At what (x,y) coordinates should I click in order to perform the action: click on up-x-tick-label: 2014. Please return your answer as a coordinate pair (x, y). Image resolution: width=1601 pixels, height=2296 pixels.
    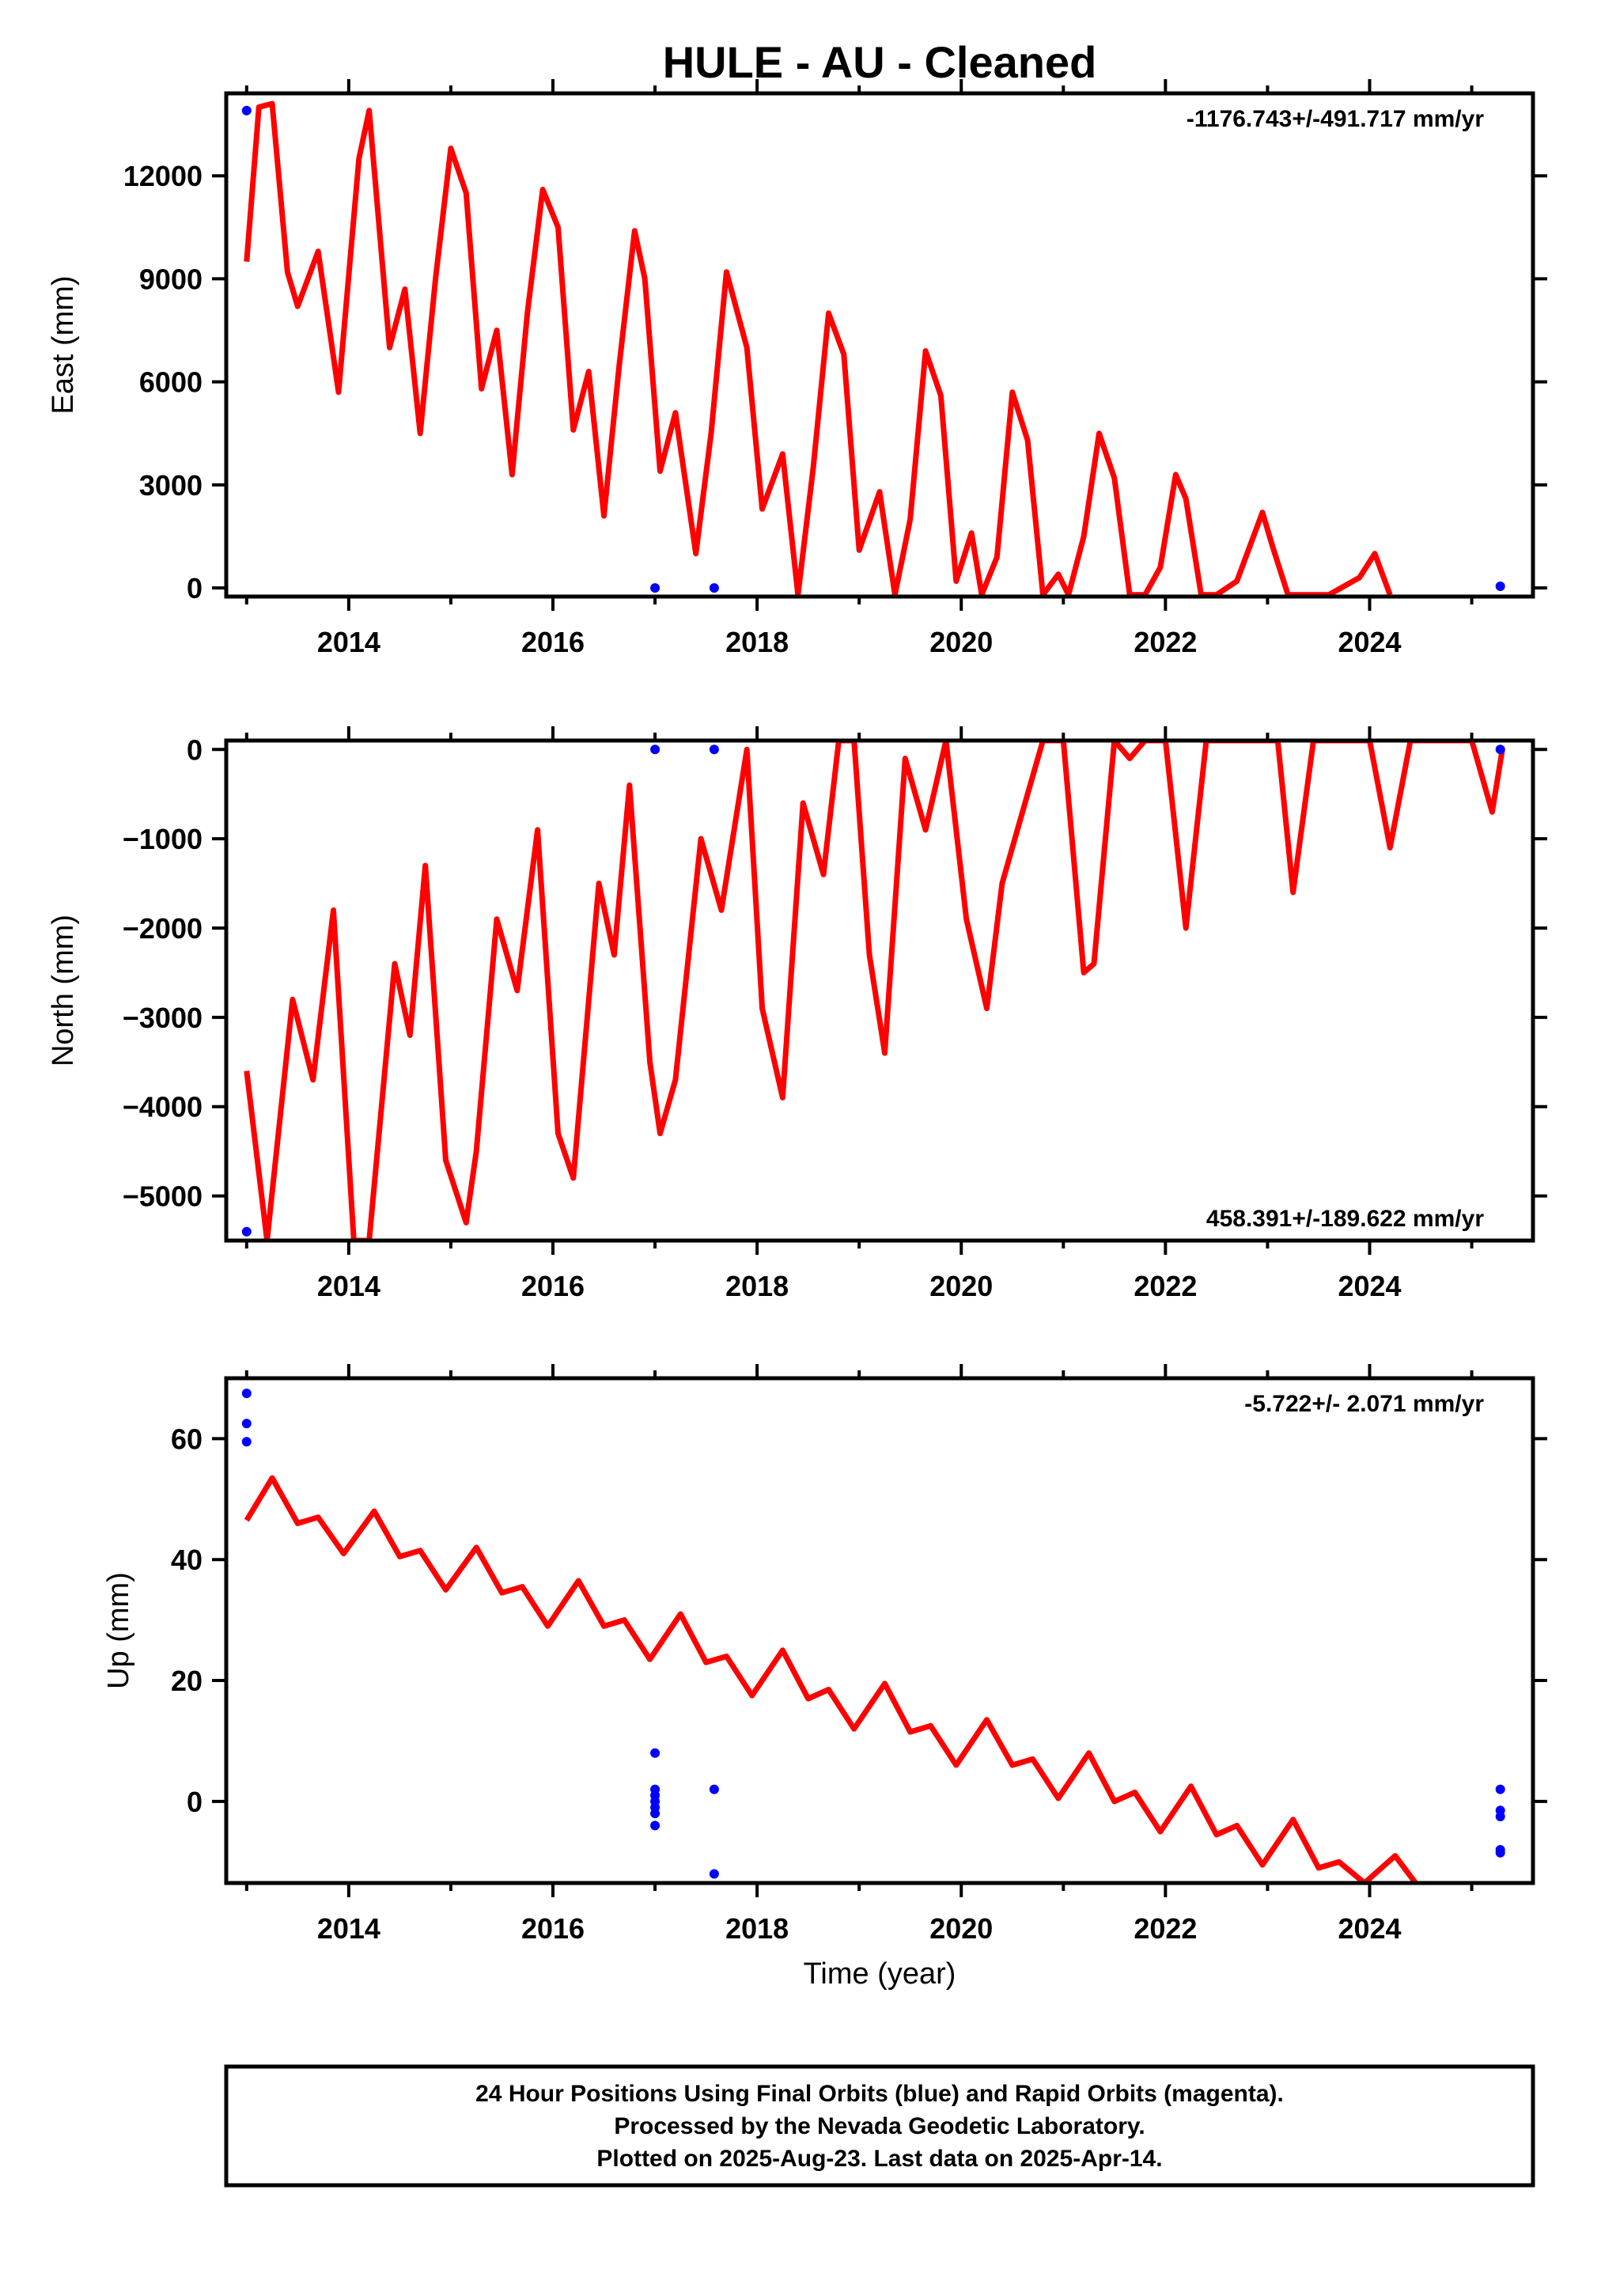
    Looking at the image, I should click on (348, 1928).